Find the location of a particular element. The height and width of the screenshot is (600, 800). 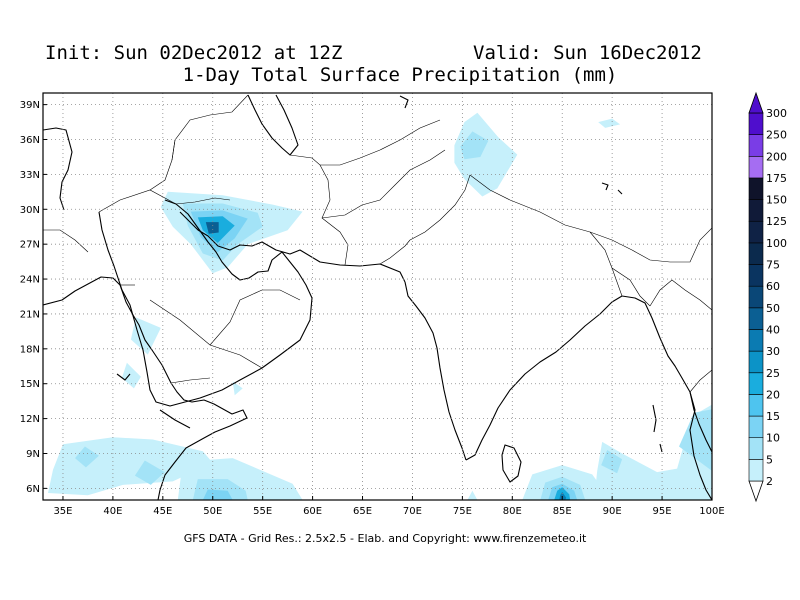

colorbar-lower-arrow is located at coordinates (756, 491).